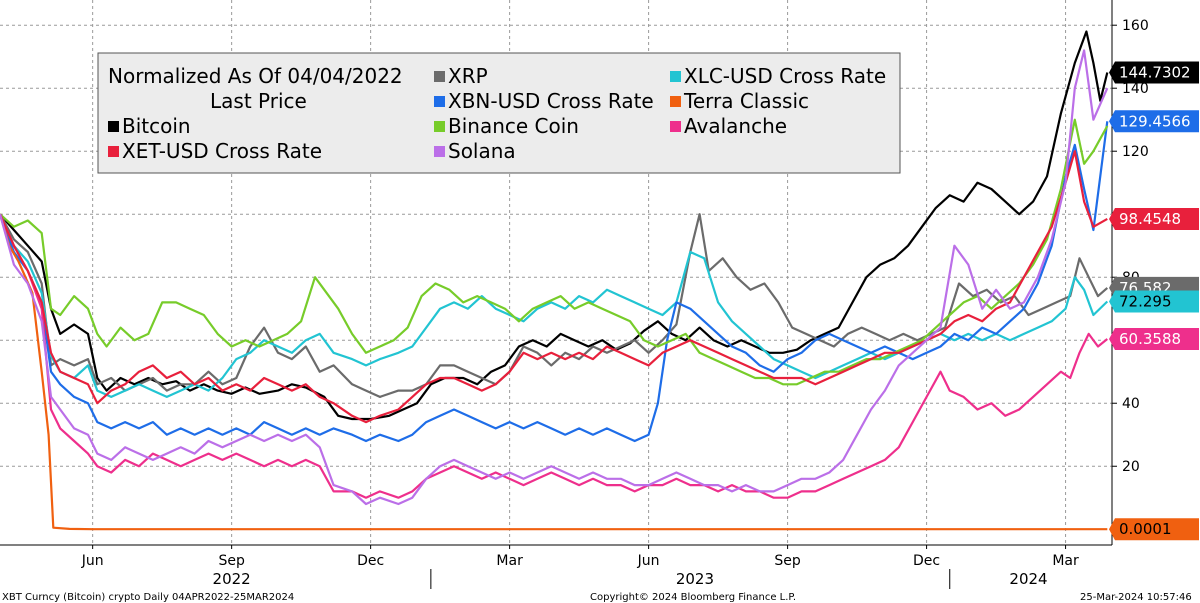 This screenshot has height=603, width=1200. I want to click on badge-label: 144.7302, so click(1155, 72).